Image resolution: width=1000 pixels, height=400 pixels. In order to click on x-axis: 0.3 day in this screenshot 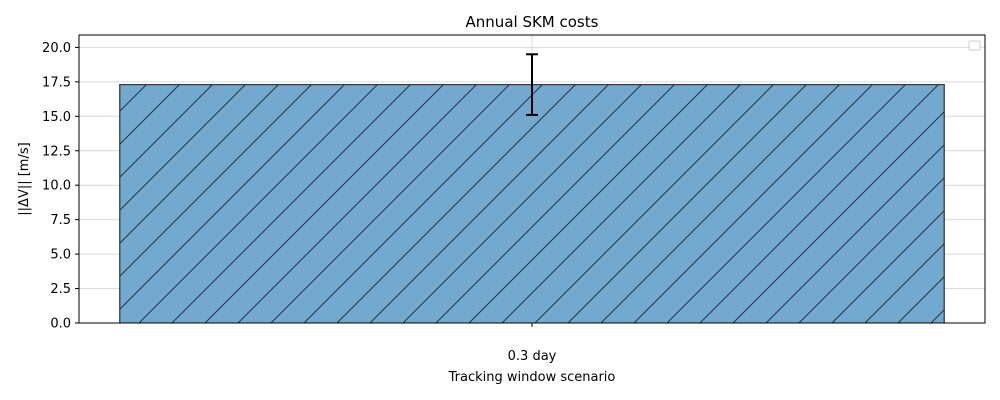, I will do `click(532, 343)`.